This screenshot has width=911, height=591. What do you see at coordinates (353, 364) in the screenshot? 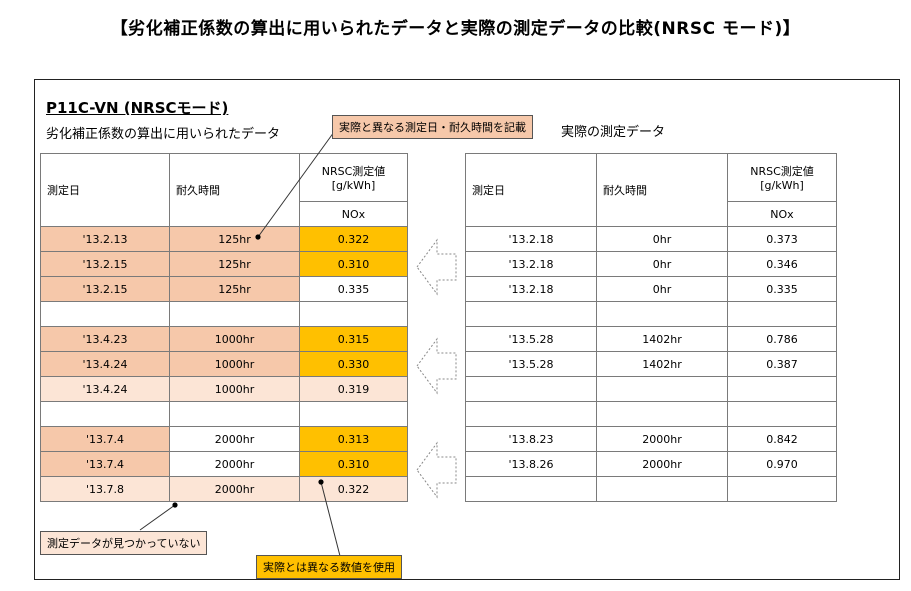
I see `cell-nox: 0.330` at bounding box center [353, 364].